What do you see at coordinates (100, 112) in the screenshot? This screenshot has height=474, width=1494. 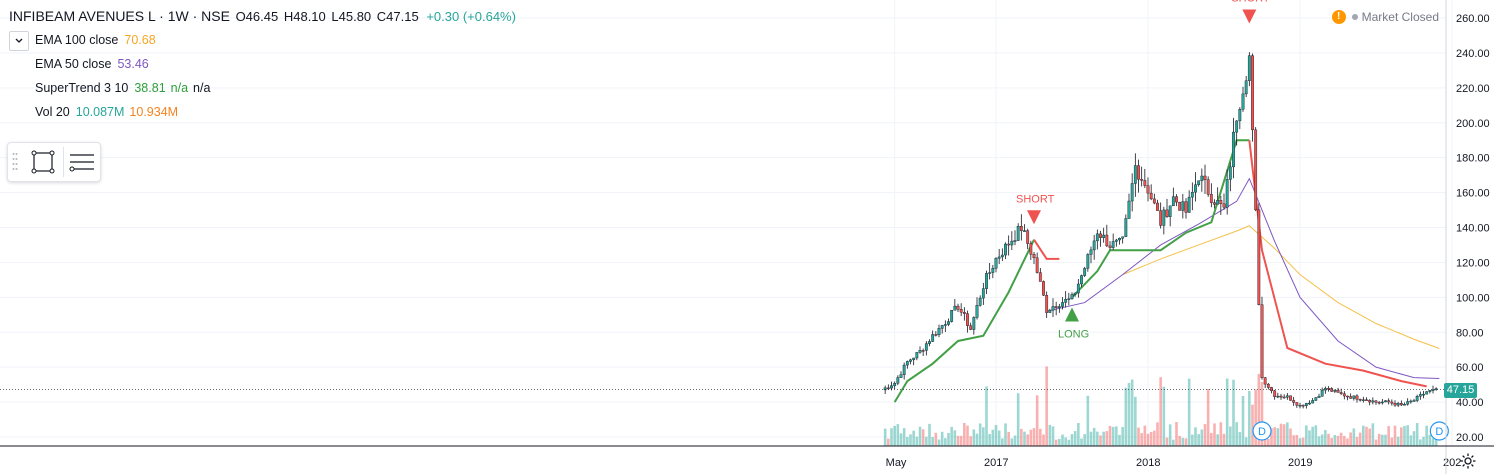 I see `indicator-value: 10.087M` at bounding box center [100, 112].